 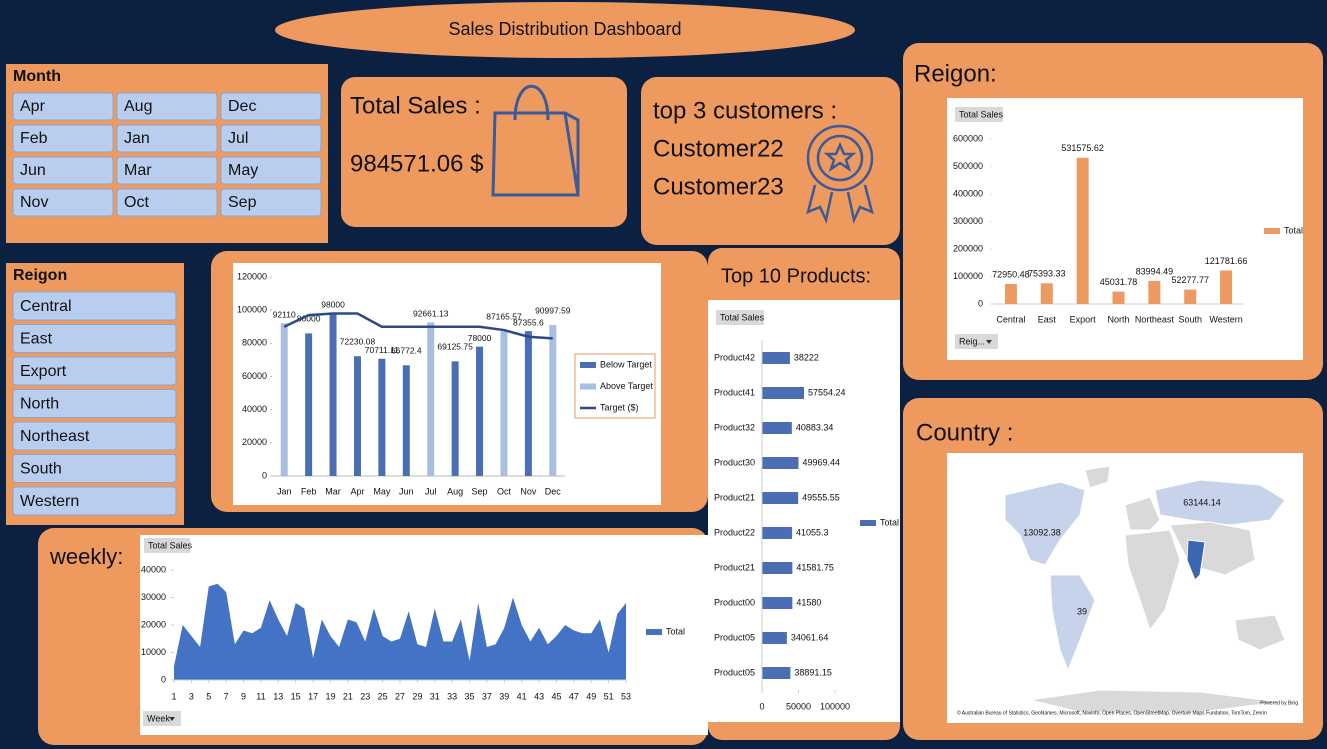 I want to click on data-label: 66772.4, so click(x=406, y=351).